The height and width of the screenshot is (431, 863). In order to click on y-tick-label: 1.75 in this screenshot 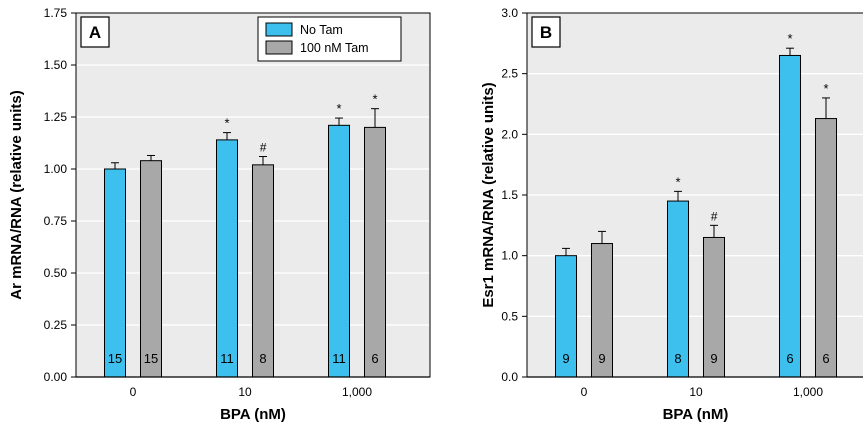, I will do `click(56, 13)`.